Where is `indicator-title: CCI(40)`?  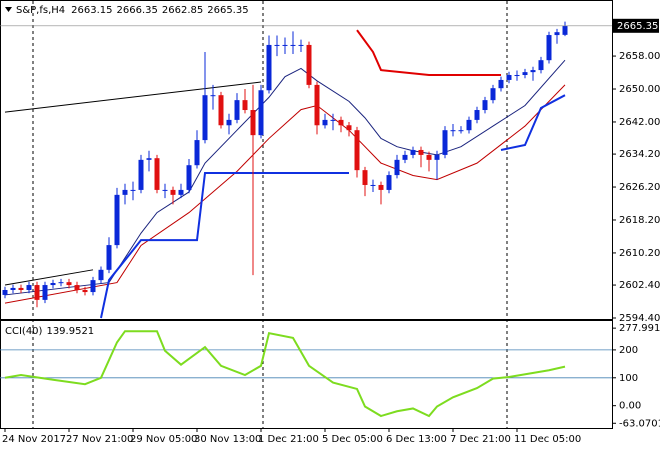
indicator-title: CCI(40) is located at coordinates (24, 331).